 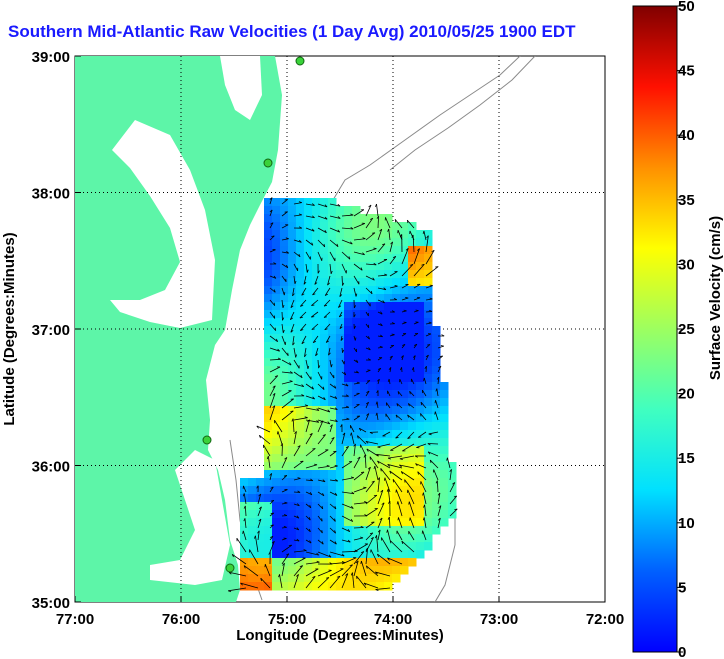 I want to click on y-tick-label: 38:00, so click(x=51, y=194).